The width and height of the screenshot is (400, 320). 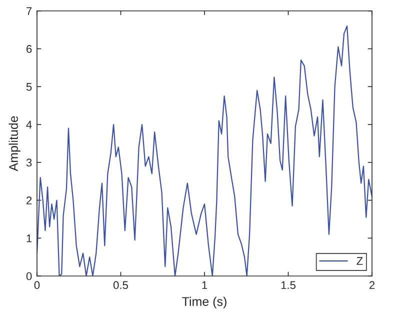 What do you see at coordinates (29, 162) in the screenshot?
I see `y-tick-label: 3` at bounding box center [29, 162].